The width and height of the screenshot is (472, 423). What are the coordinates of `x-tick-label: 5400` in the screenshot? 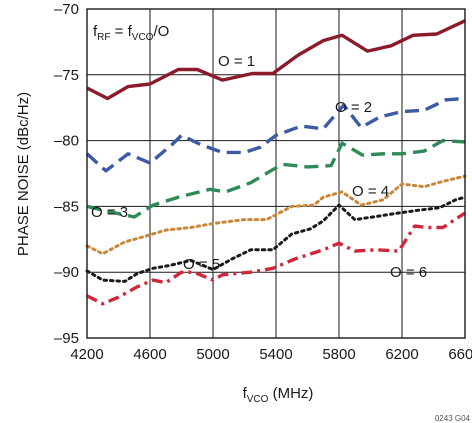 It's located at (275, 354).